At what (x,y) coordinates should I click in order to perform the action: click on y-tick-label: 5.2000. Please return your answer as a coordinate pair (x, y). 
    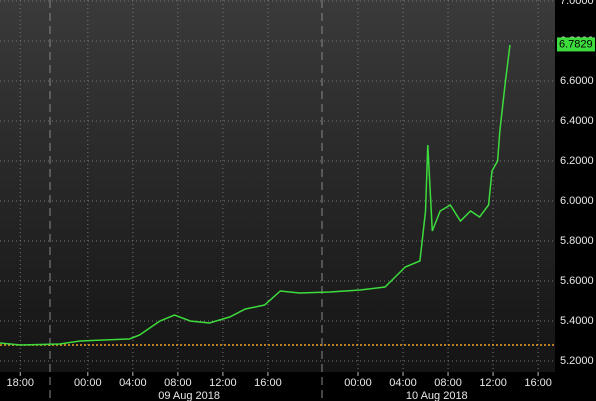
    Looking at the image, I should click on (577, 361).